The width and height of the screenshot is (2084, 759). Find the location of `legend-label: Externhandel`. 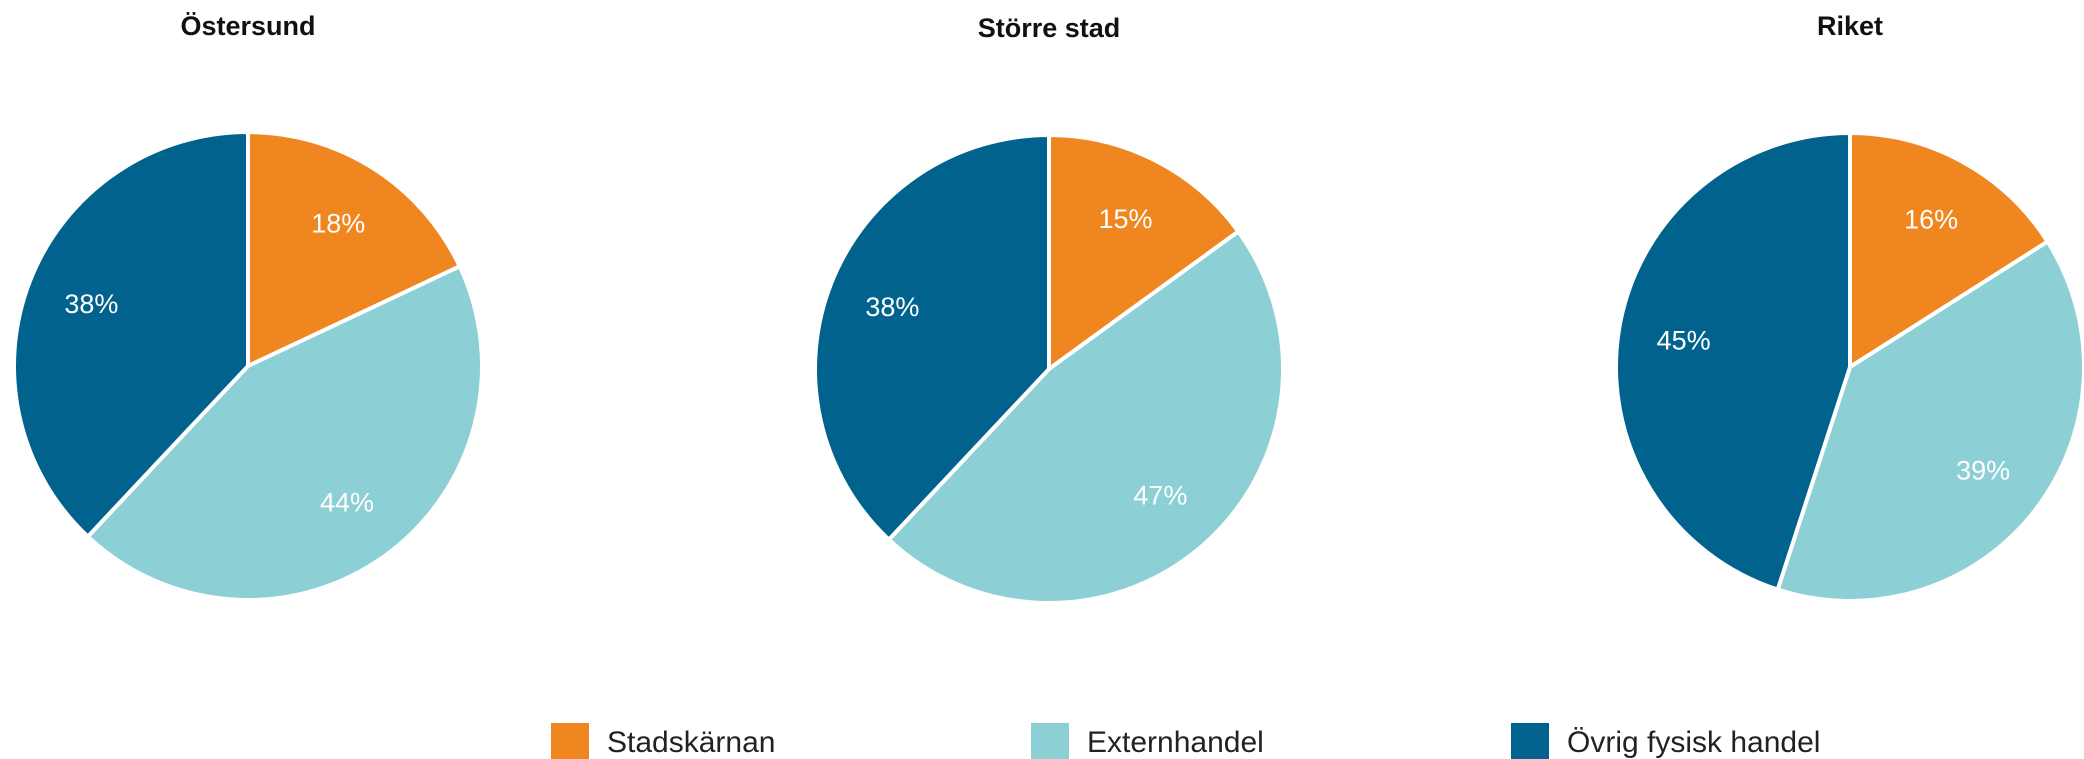

legend-label: Externhandel is located at coordinates (1175, 742).